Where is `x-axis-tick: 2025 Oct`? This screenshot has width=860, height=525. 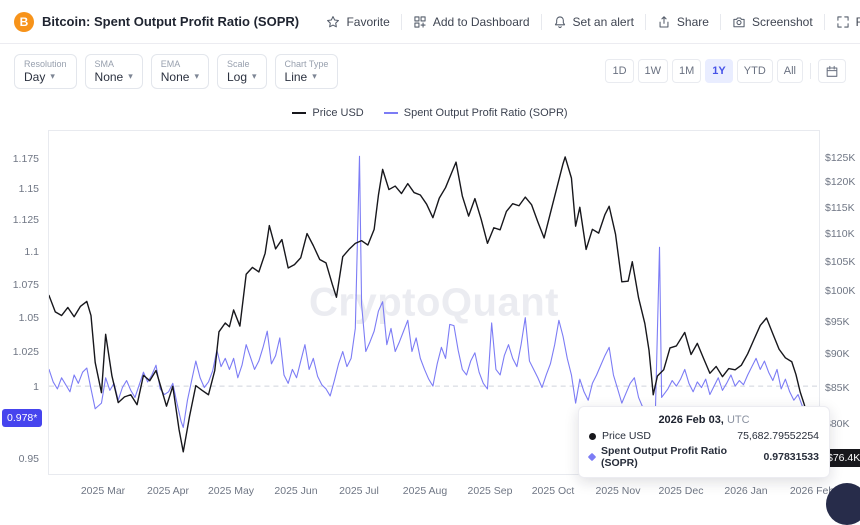
x-axis-tick: 2025 Oct is located at coordinates (553, 491).